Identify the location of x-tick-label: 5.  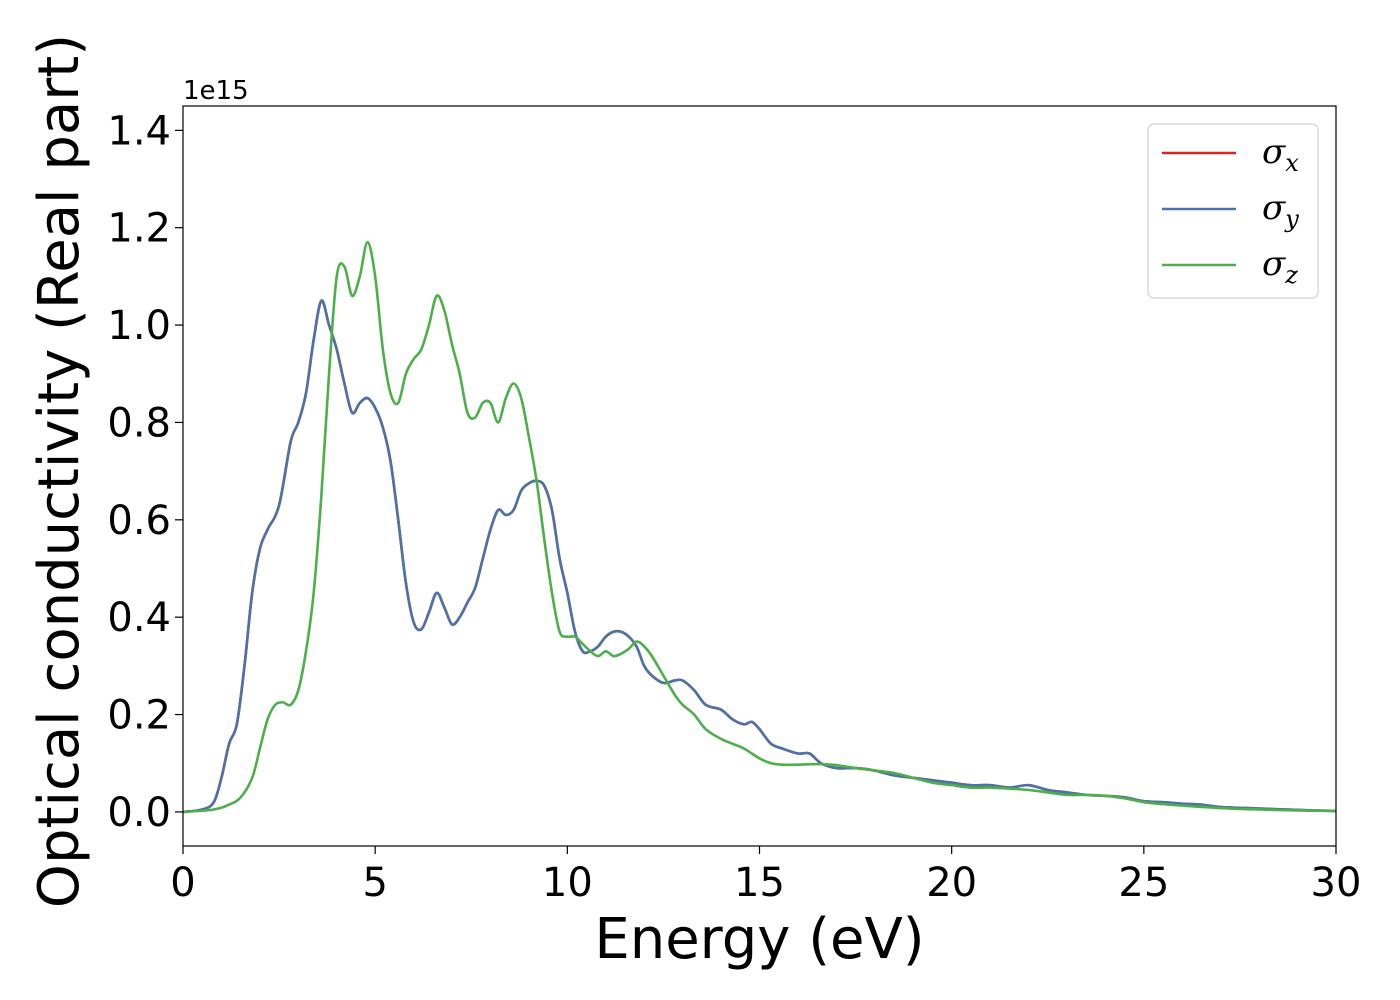
(374, 883).